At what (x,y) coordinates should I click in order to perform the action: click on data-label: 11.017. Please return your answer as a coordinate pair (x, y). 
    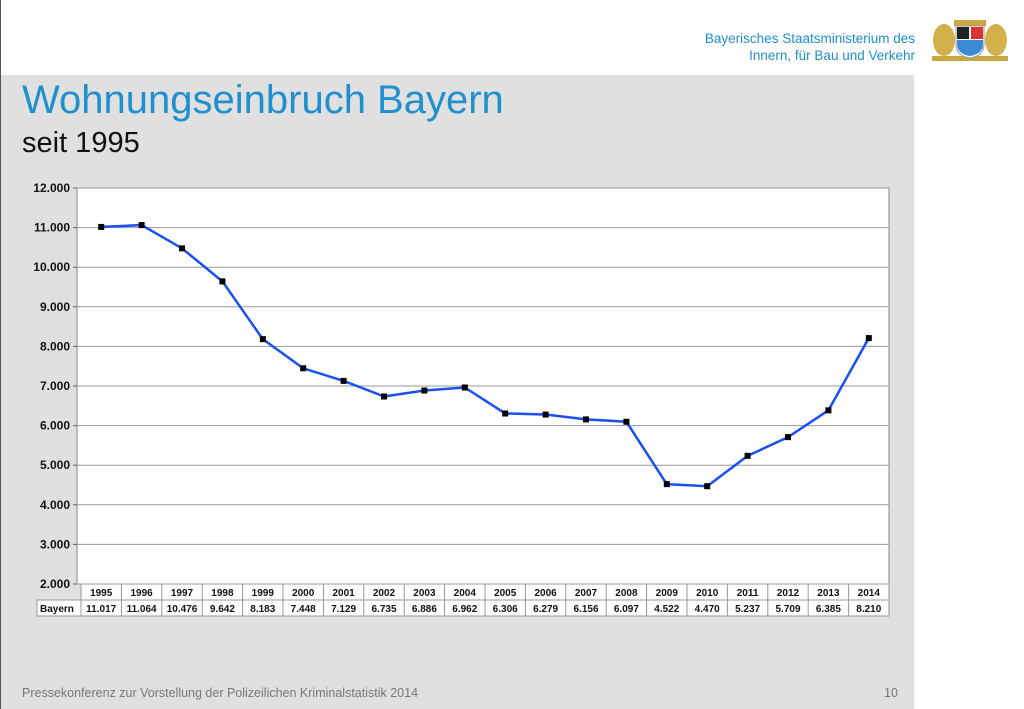
    Looking at the image, I should click on (101, 609).